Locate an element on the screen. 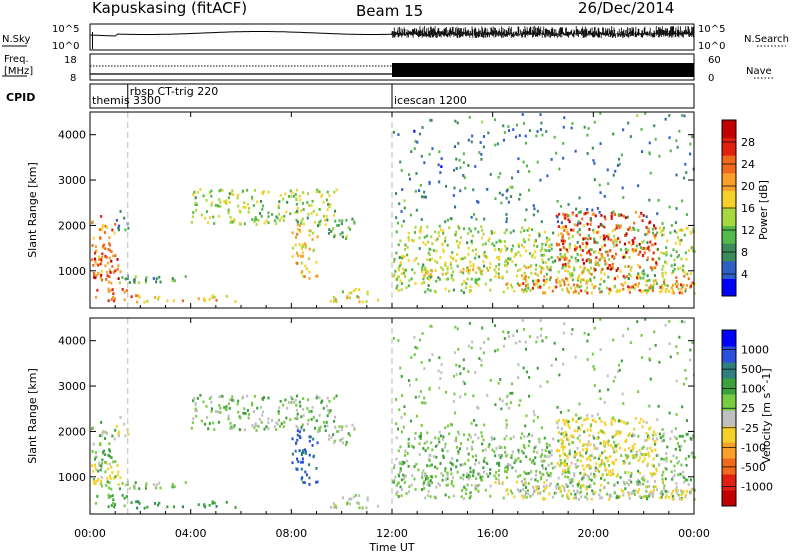 This screenshot has width=800, height=554. x-tick-label: 08:00 is located at coordinates (291, 533).